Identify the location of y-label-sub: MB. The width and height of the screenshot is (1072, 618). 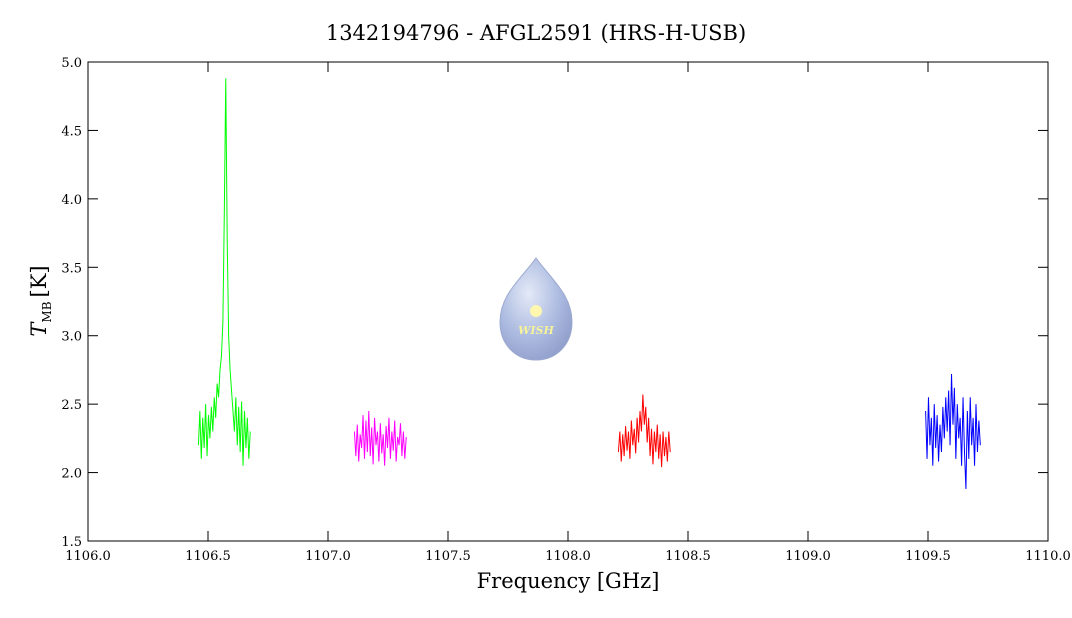
(47, 311).